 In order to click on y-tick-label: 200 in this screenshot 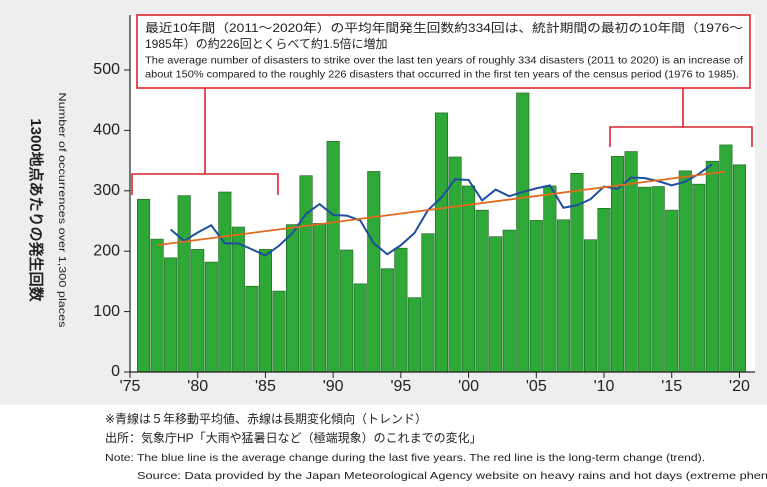, I will do `click(106, 250)`.